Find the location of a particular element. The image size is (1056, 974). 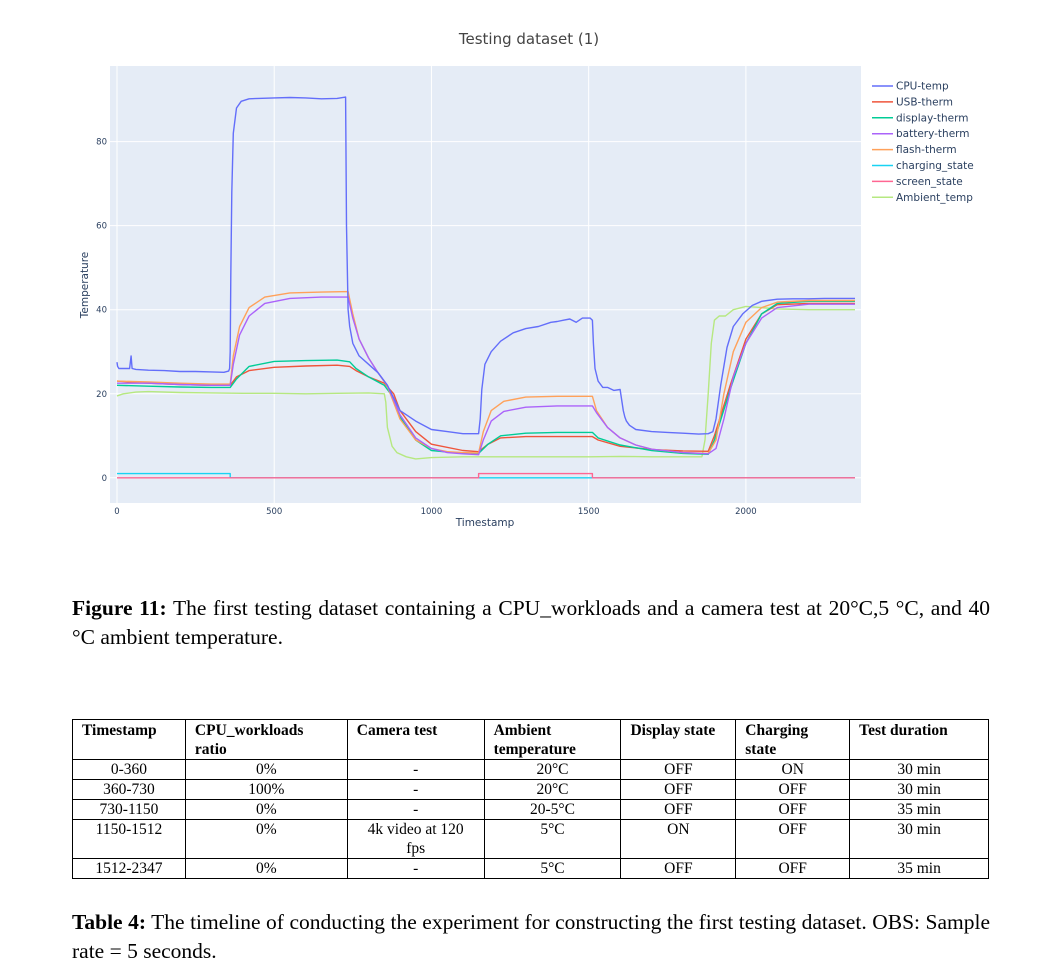

y-tick-label: 40 is located at coordinates (101, 311).